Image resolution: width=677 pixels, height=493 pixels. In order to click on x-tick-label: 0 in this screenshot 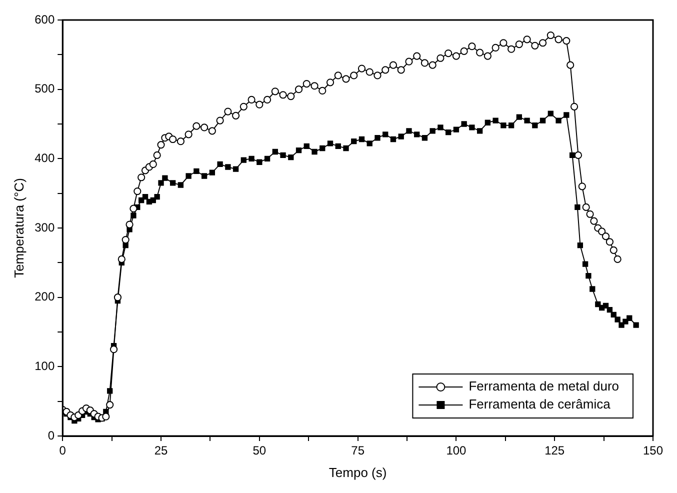, I will do `click(62, 451)`.